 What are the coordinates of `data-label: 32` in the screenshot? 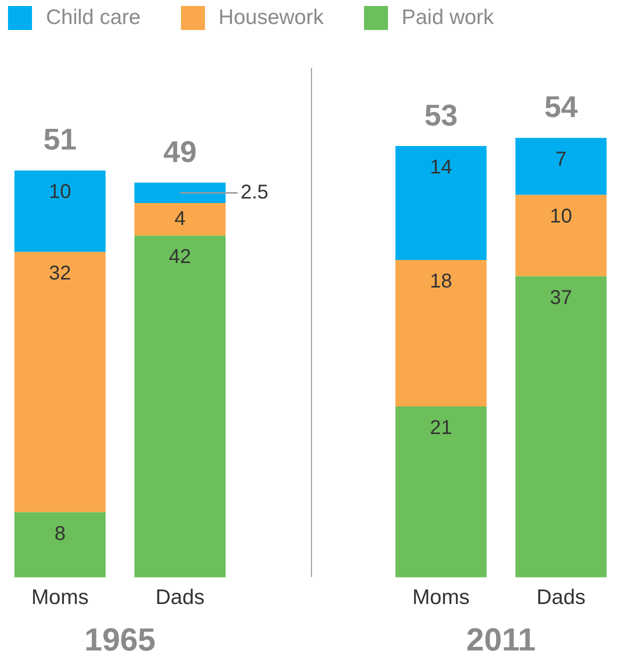 It's located at (60, 273).